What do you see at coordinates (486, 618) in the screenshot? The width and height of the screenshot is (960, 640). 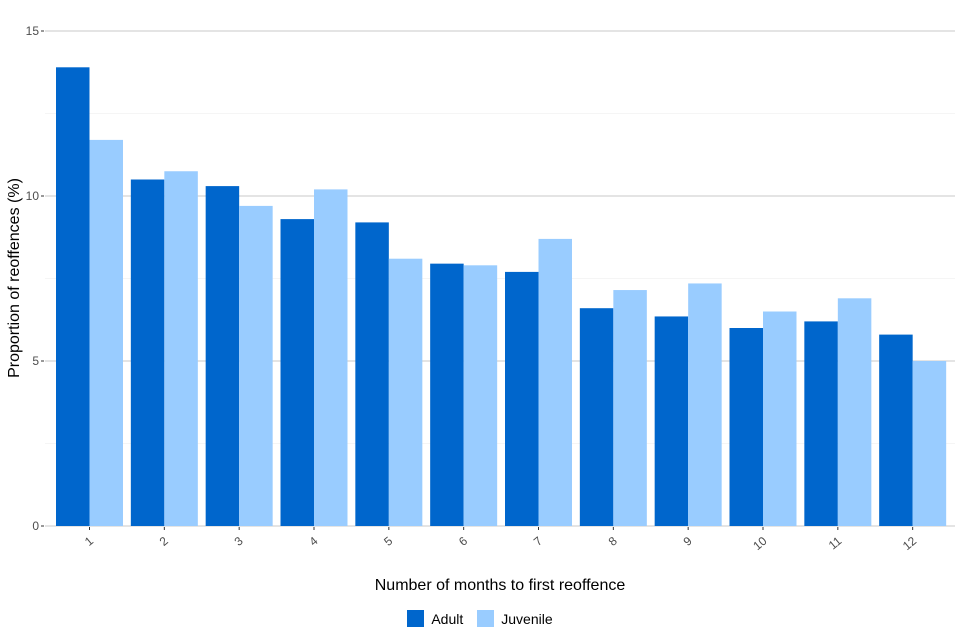 I see `legend-swatch-juvenile` at bounding box center [486, 618].